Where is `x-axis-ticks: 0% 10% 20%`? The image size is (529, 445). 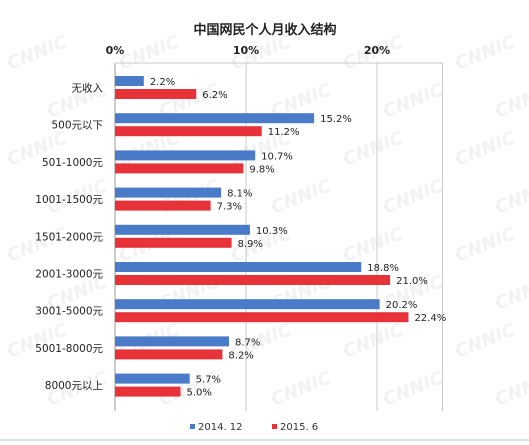 x-axis-ticks: 0% 10% 20% is located at coordinates (248, 50).